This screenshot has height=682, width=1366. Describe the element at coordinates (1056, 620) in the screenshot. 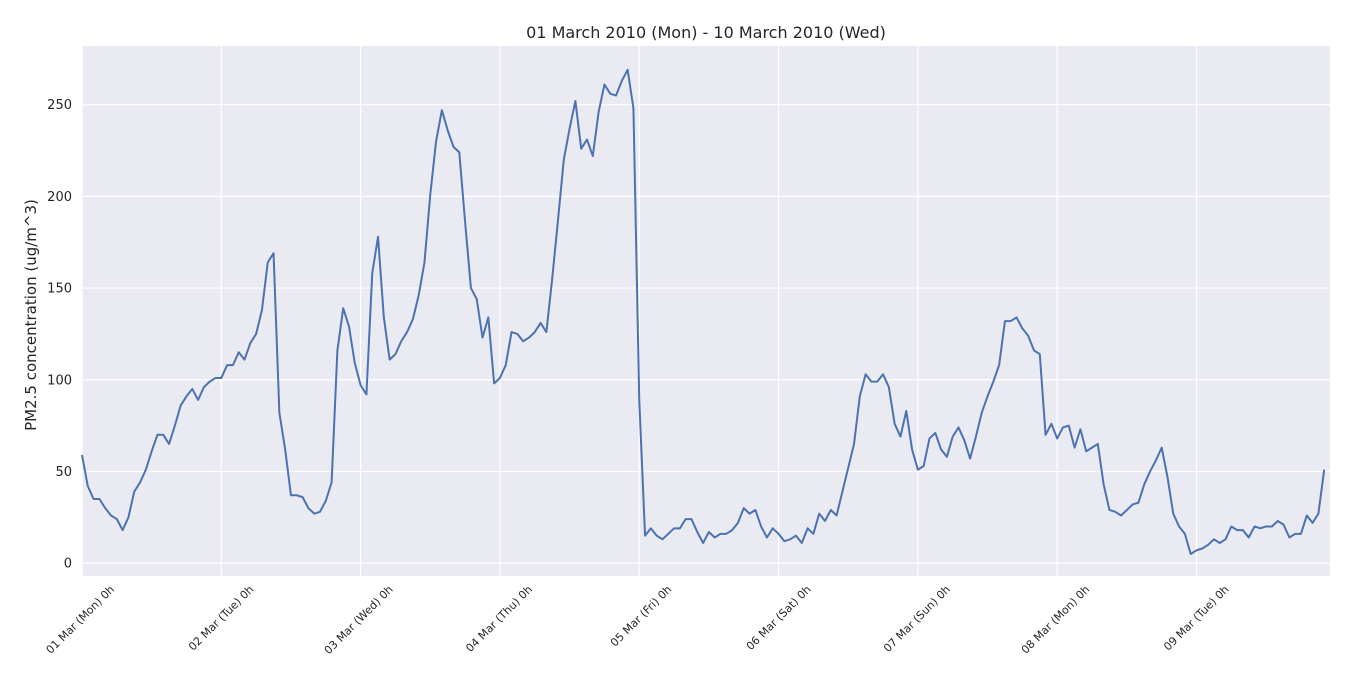

I see `x-tick-label: 08 Mar (Mon) 0h` at that location.